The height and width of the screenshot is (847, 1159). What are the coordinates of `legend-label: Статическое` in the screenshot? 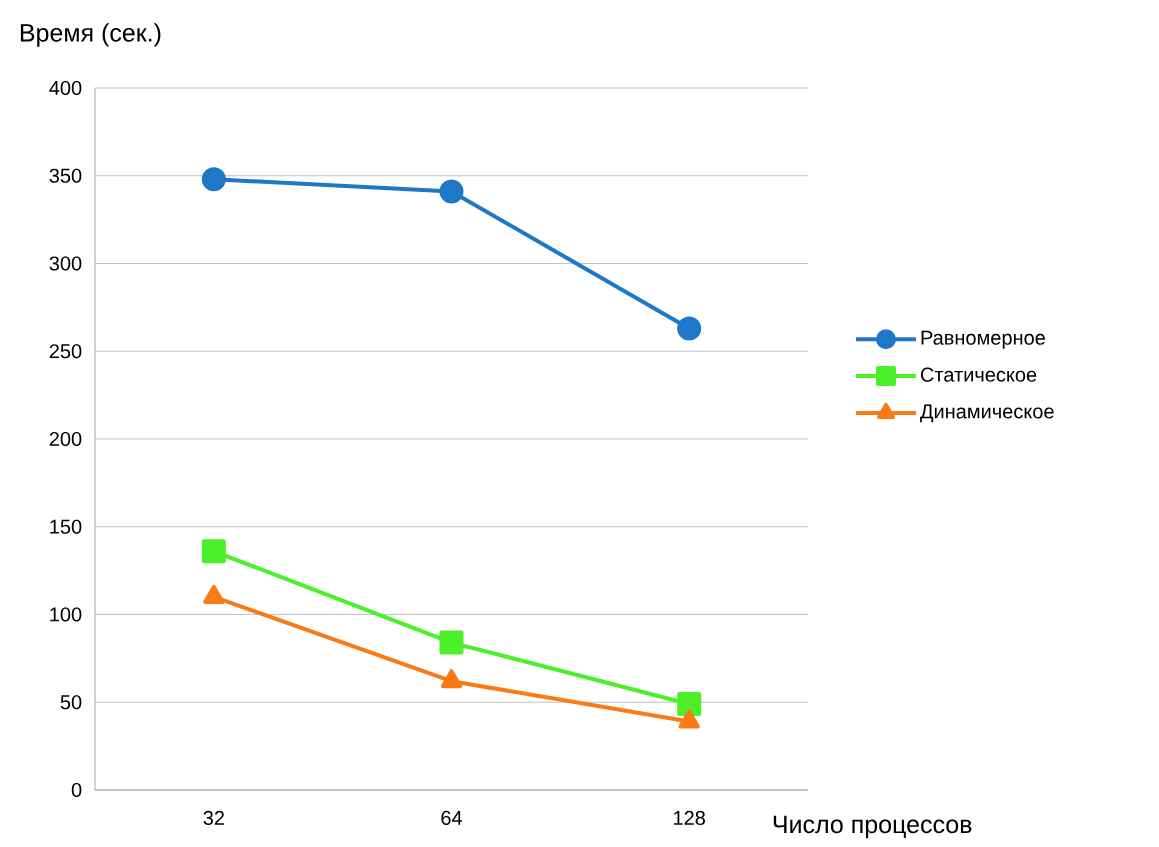 It's located at (978, 374).